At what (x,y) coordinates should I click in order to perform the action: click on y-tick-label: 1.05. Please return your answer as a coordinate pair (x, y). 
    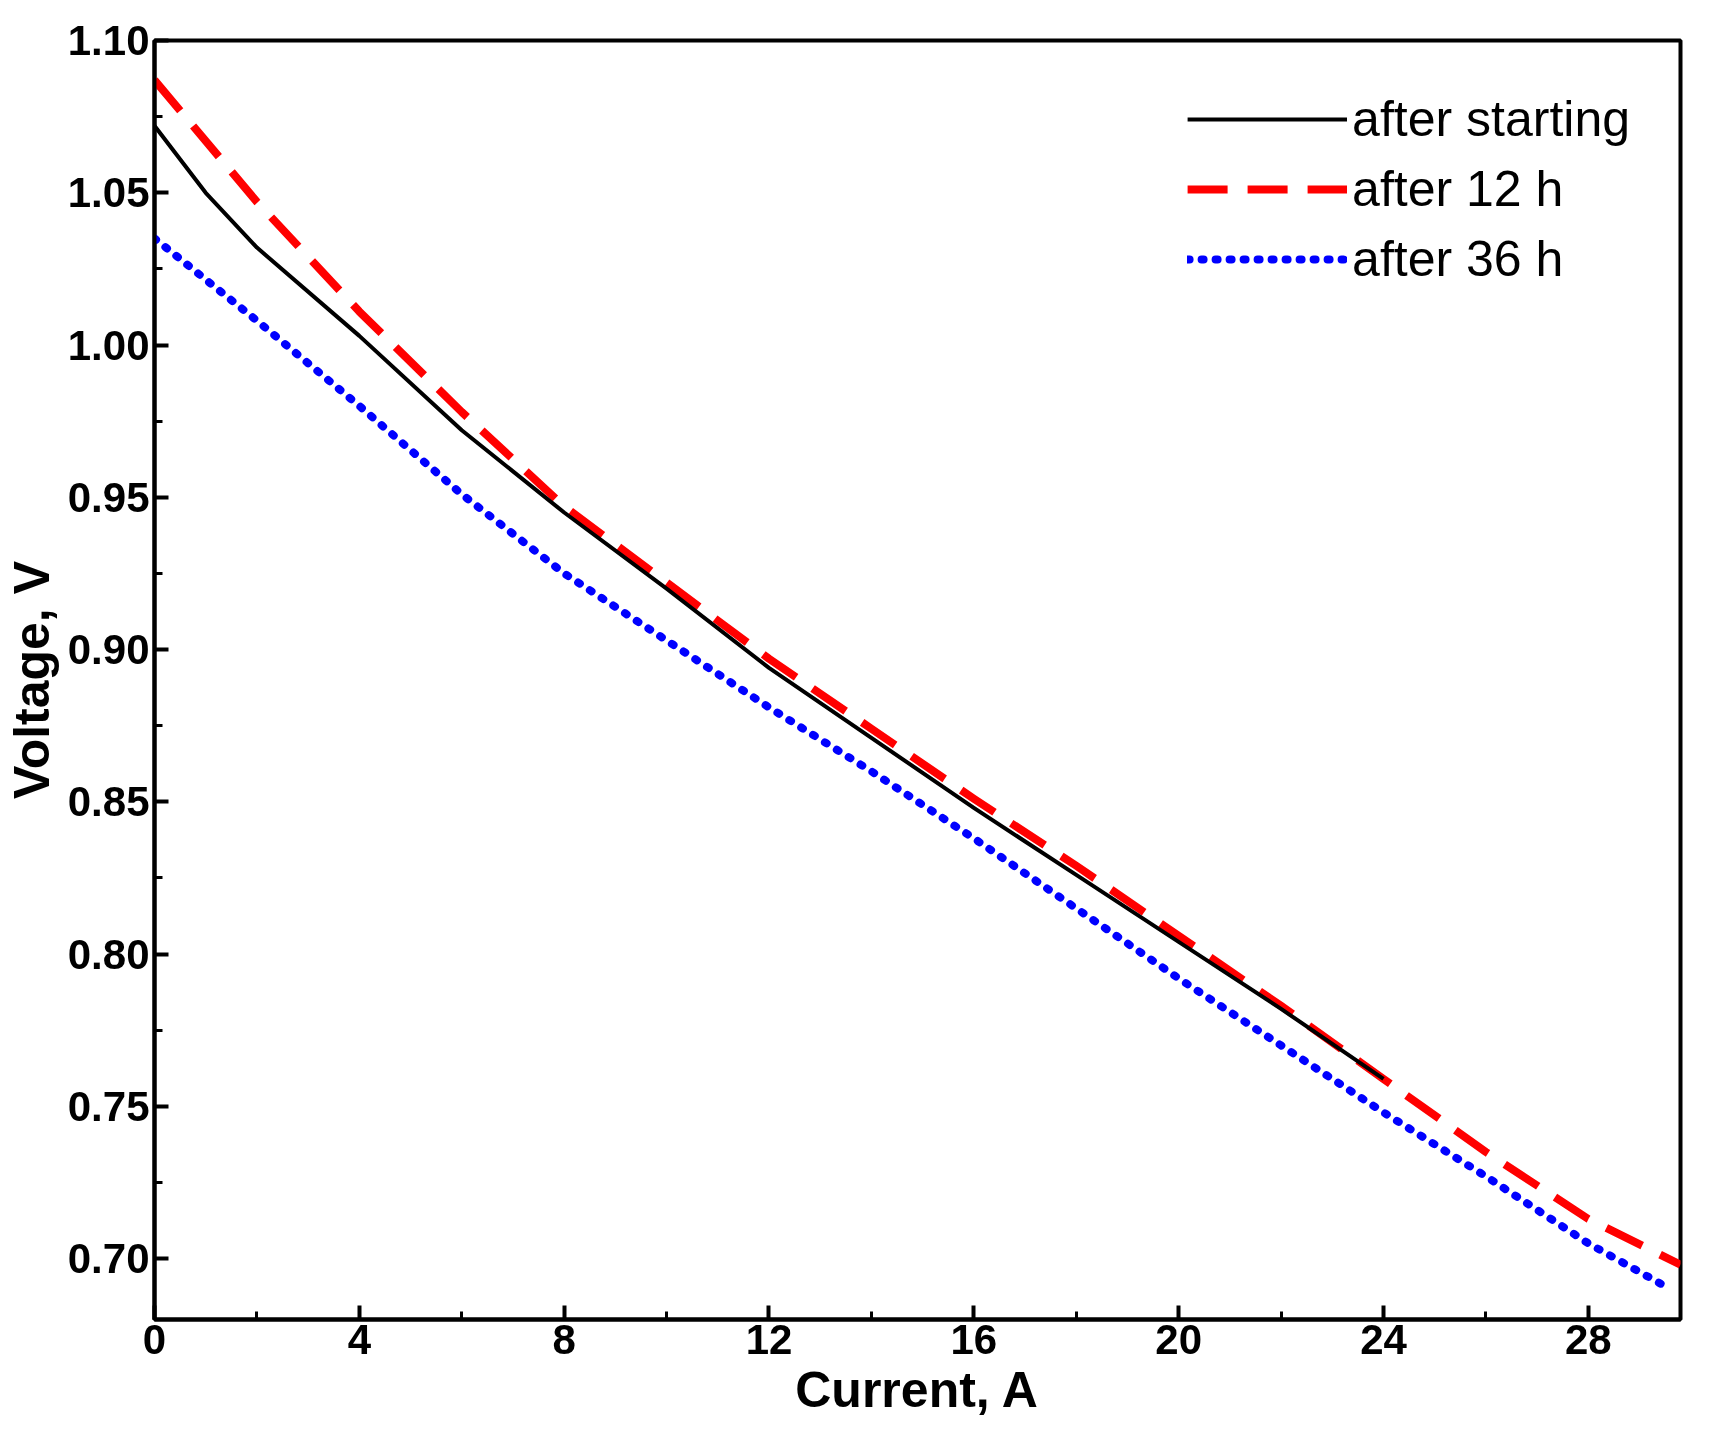
    Looking at the image, I should click on (108, 193).